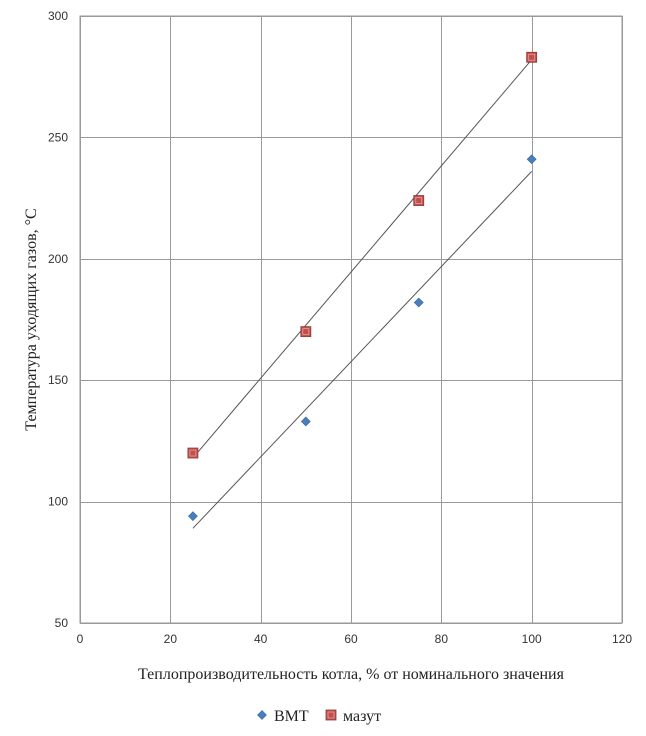 This screenshot has height=736, width=646. I want to click on x-tick-label: 60, so click(351, 639).